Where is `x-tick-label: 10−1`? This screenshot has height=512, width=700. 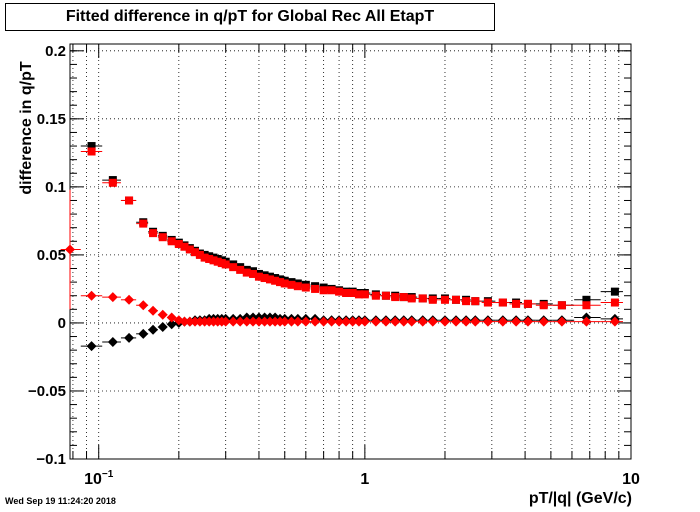 x-tick-label: 10−1 is located at coordinates (99, 478).